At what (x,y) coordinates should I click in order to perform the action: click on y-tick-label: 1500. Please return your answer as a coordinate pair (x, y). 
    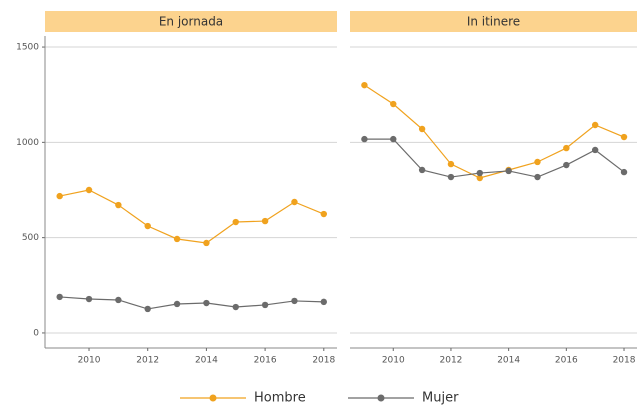
    Looking at the image, I should click on (27, 48).